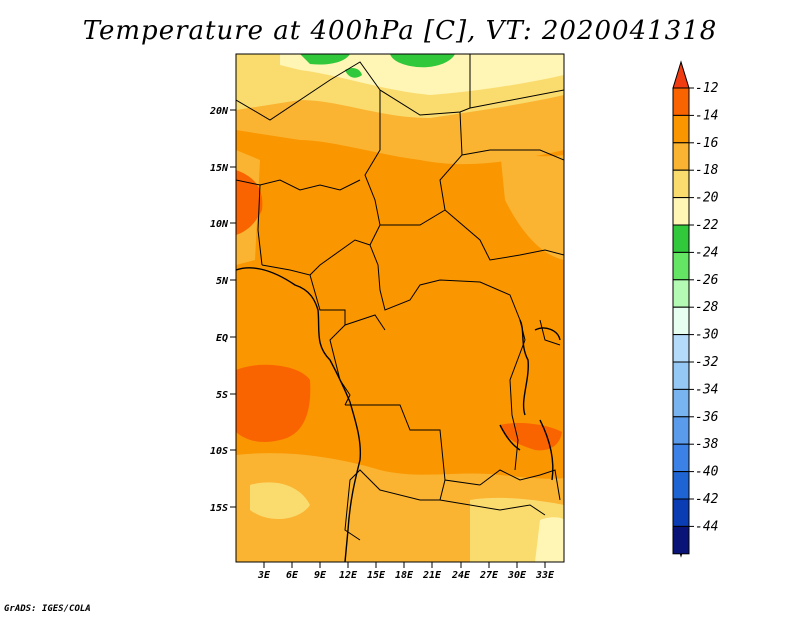 The image size is (800, 618). I want to click on lon-label-15e: 15E, so click(376, 575).